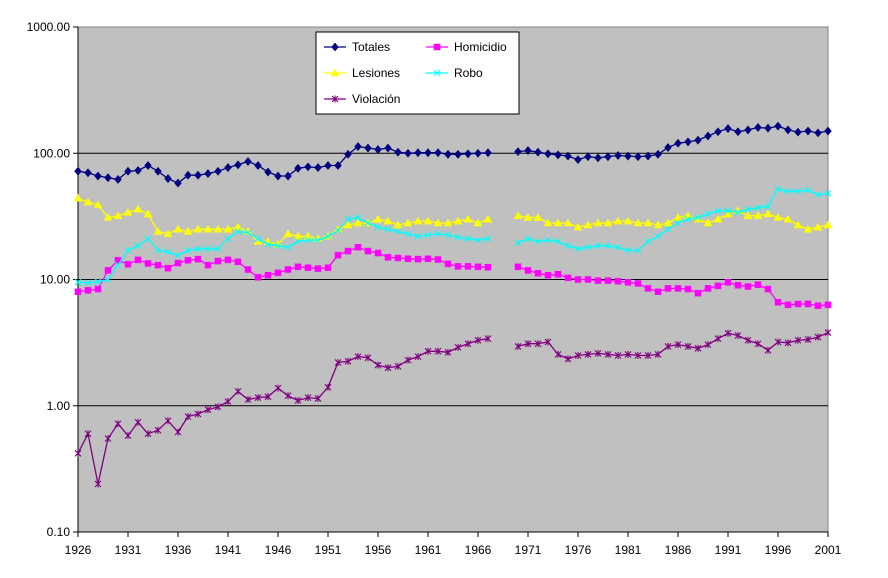 This screenshot has height=578, width=888. I want to click on legend-item: Totales, so click(357, 47).